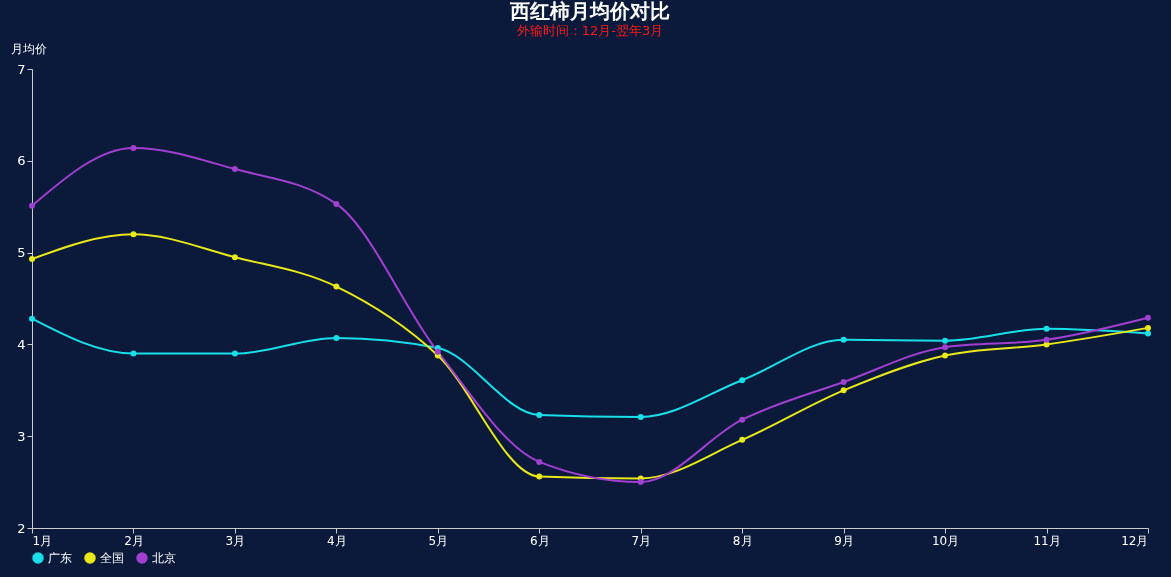 This screenshot has width=1171, height=577. Describe the element at coordinates (28, 48) in the screenshot. I see `y-axis-title: 月均价` at that location.